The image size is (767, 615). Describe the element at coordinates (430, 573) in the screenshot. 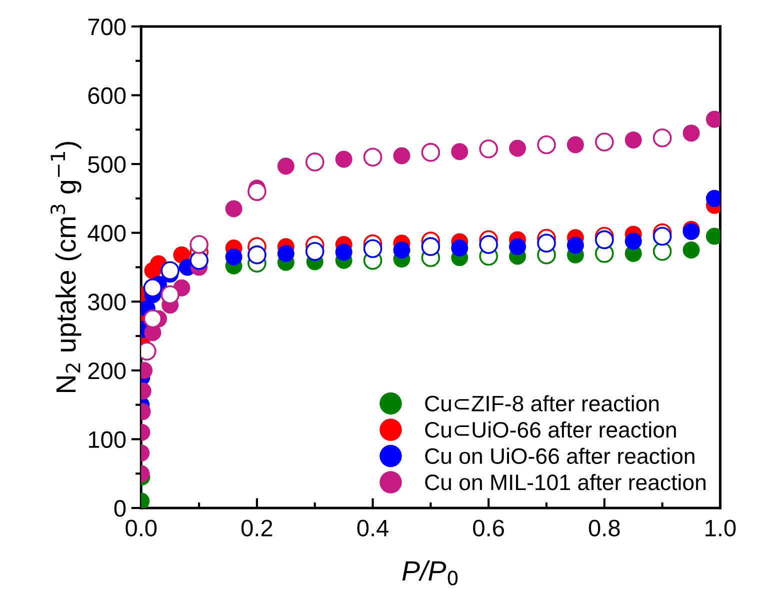

I see `x-axis-title: P/P$_{0}$` at that location.